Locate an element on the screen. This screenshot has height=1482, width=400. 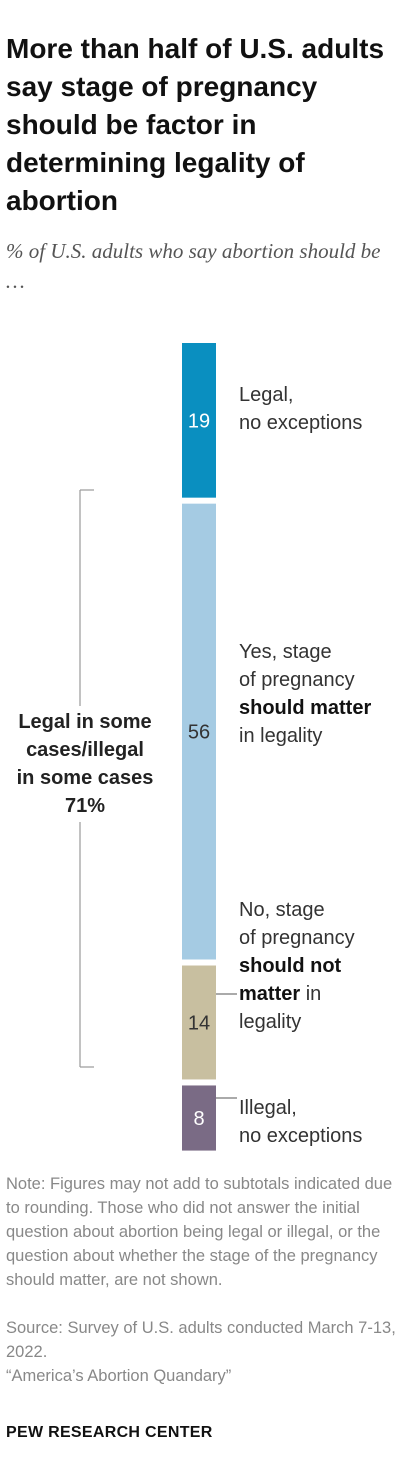
label-emphasis: should not is located at coordinates (290, 966).